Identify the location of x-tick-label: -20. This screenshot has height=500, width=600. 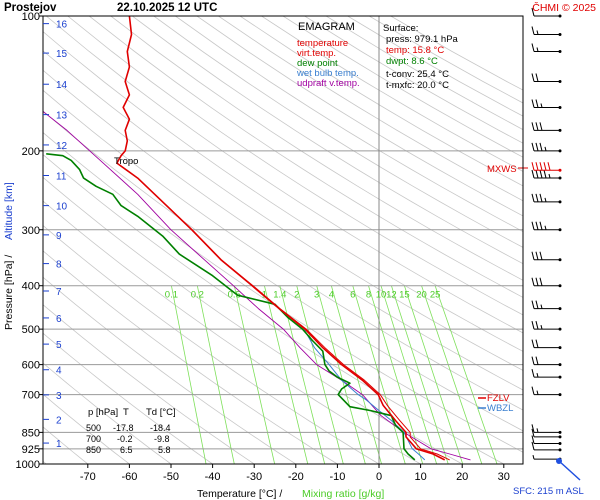
(296, 477).